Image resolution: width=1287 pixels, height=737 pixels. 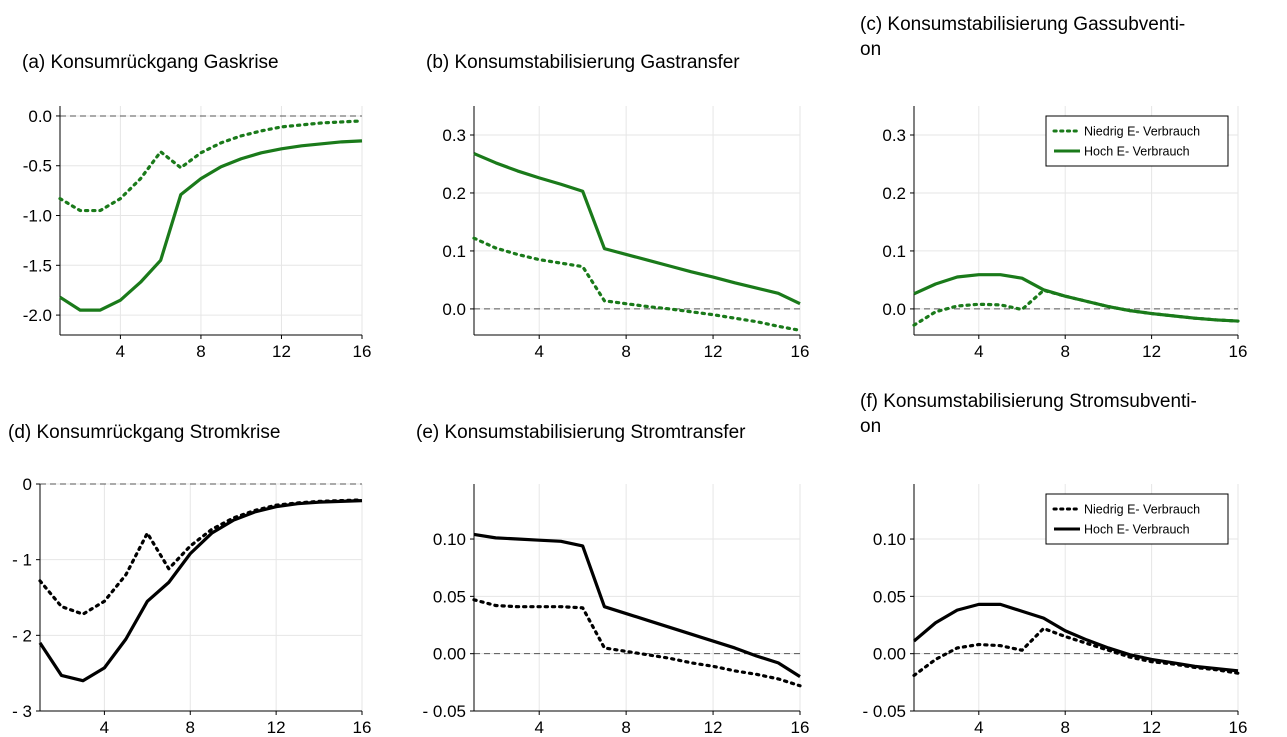 I want to click on chart-title: (c) Konsumstabilisierung Gassubventi-, so click(x=1022, y=24).